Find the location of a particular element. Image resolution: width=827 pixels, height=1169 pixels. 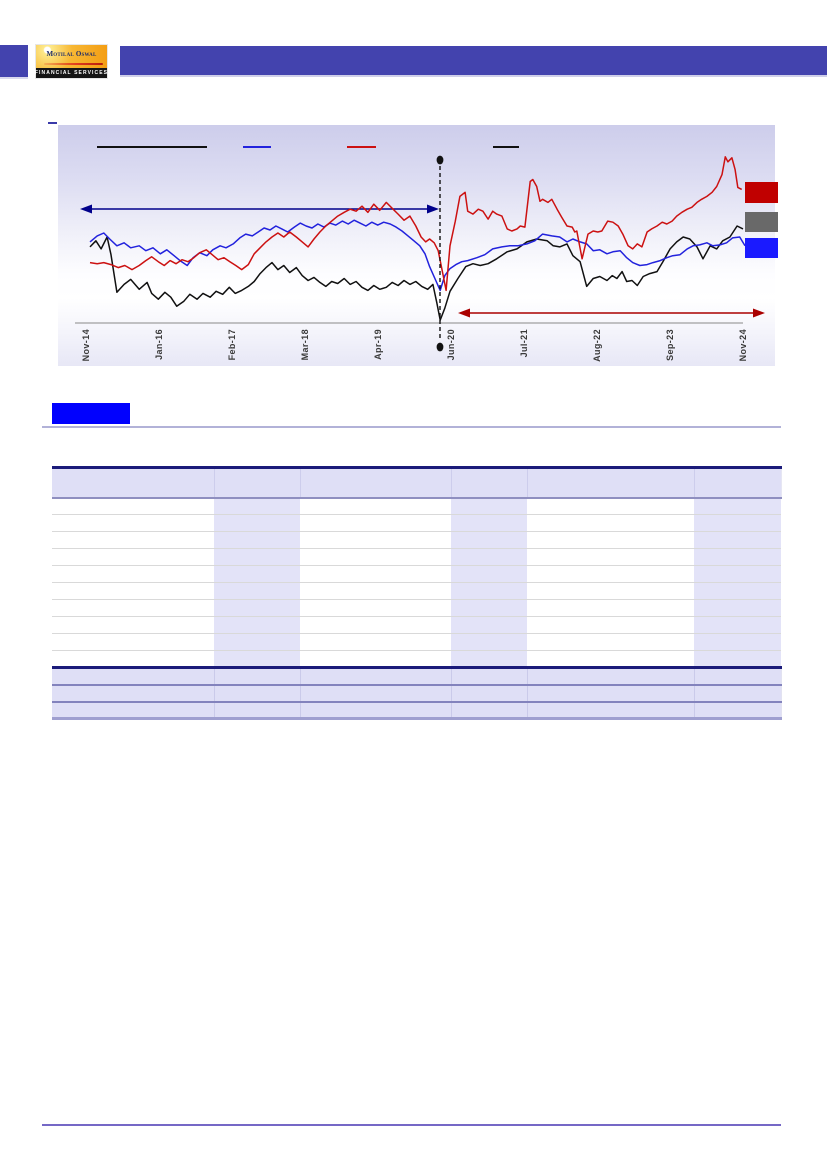

logo-strip: FINANCIAL SERVICES is located at coordinates (71, 73).